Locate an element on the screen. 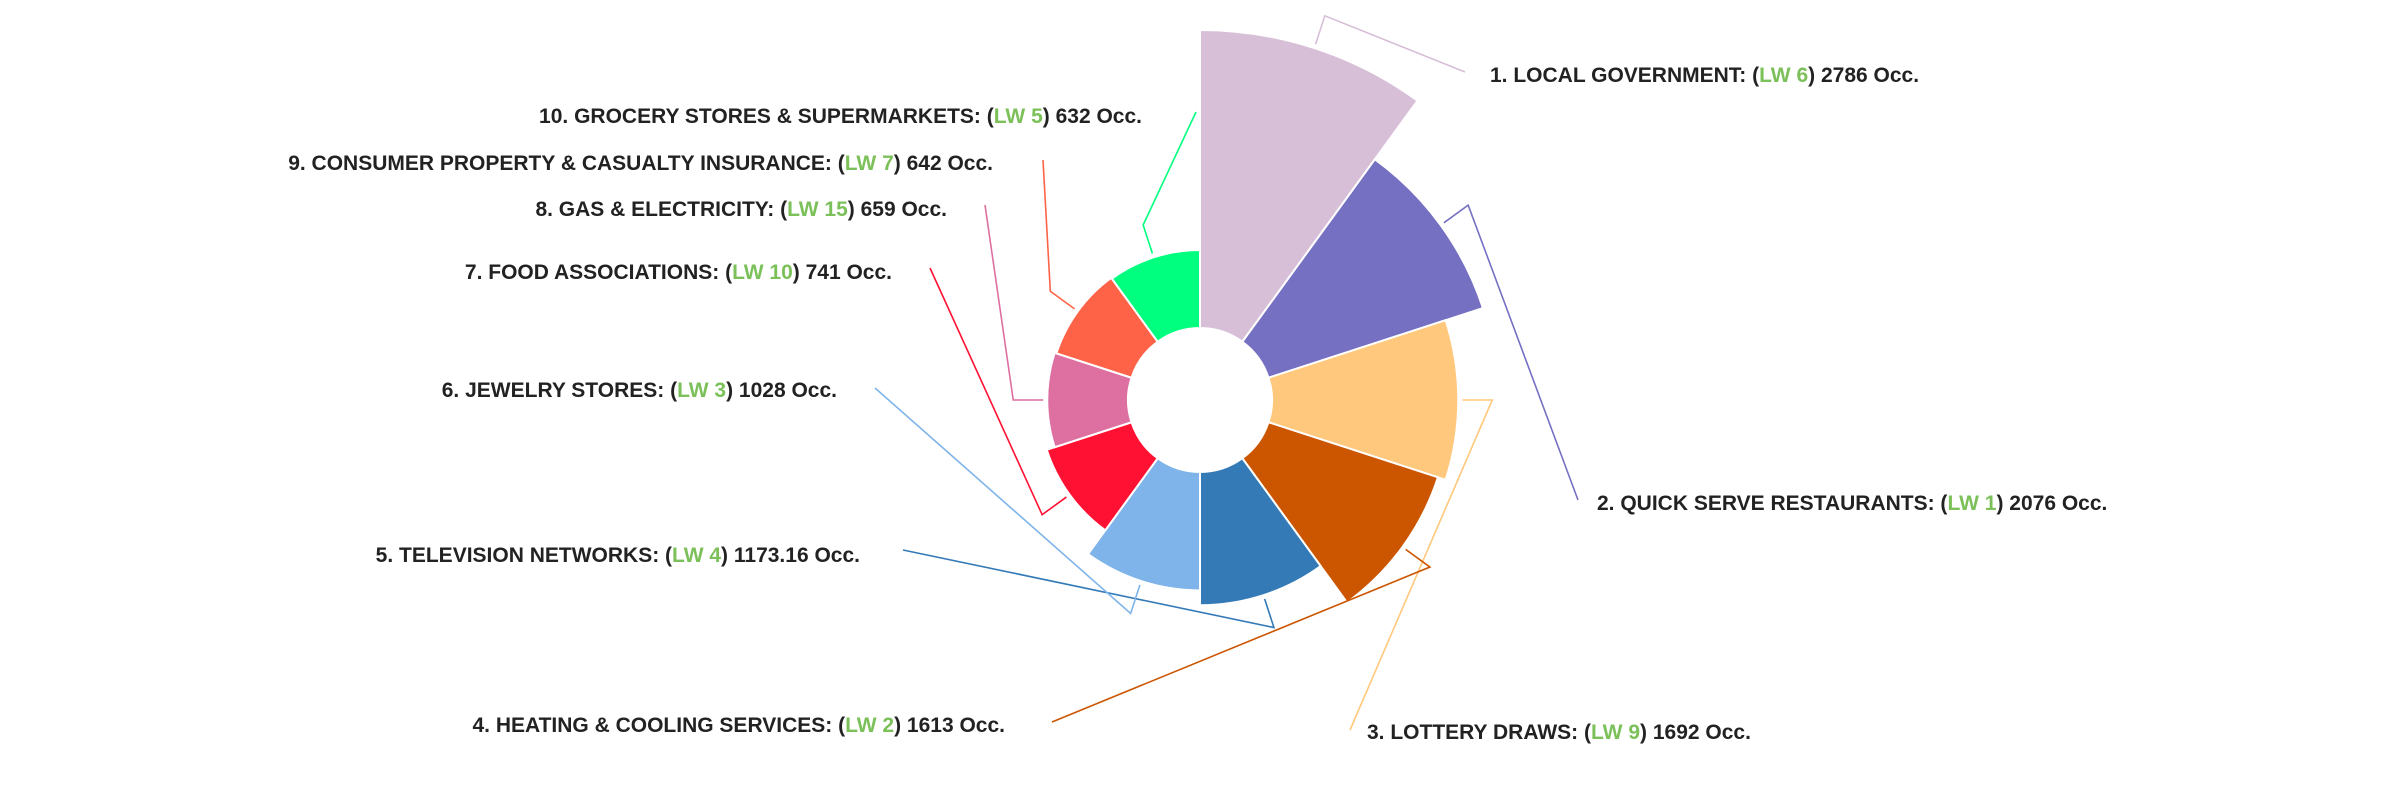  slice-label: 7. FOOD ASSOCIATIONS: (LW 10) 741 Occ. is located at coordinates (678, 272).